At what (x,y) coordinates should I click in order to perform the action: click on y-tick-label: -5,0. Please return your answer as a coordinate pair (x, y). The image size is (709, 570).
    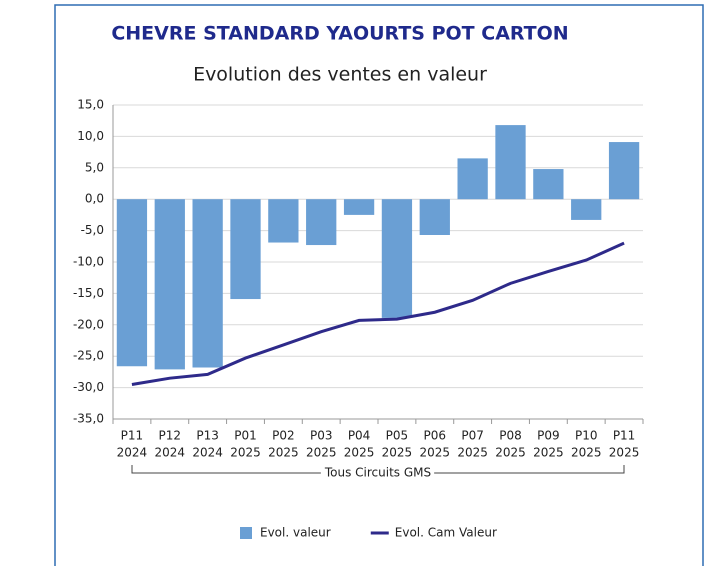
    Looking at the image, I should click on (92, 230).